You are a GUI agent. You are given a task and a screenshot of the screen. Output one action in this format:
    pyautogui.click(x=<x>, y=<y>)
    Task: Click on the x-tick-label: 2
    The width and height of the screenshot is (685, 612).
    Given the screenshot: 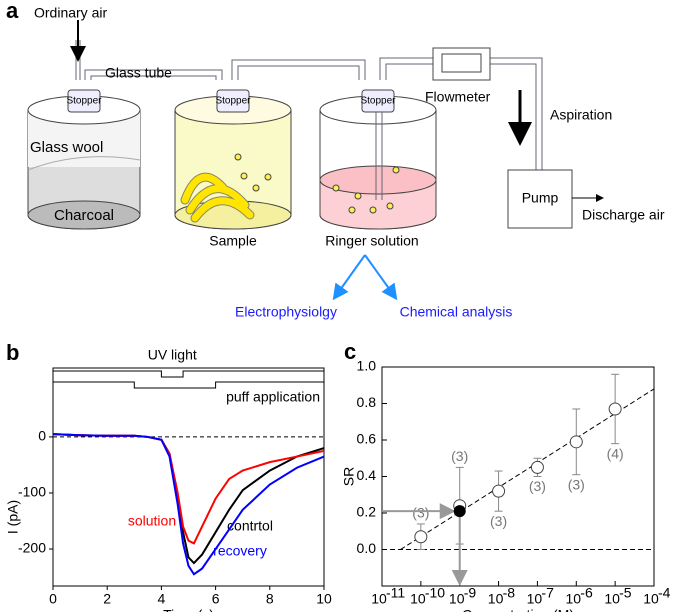 What is the action you would take?
    pyautogui.click(x=107, y=599)
    